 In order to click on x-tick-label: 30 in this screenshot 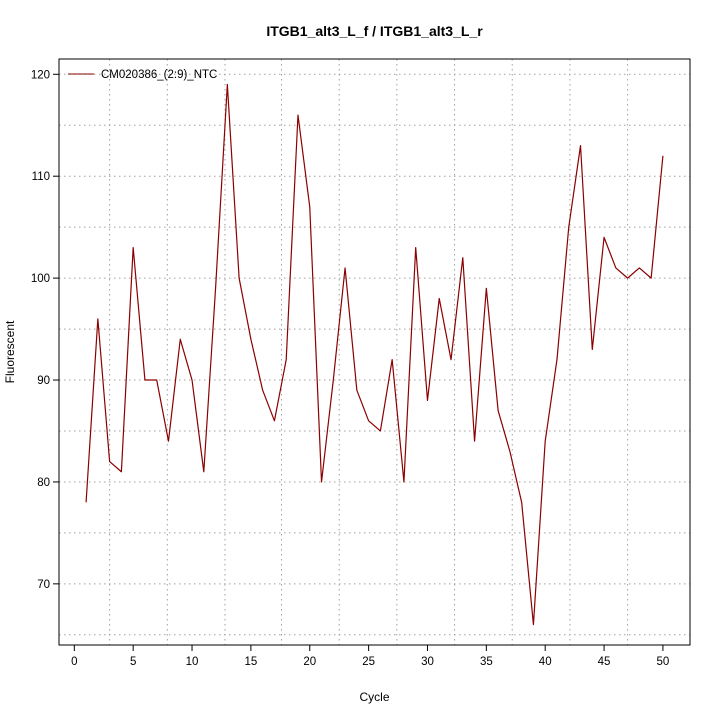, I will do `click(427, 662)`.